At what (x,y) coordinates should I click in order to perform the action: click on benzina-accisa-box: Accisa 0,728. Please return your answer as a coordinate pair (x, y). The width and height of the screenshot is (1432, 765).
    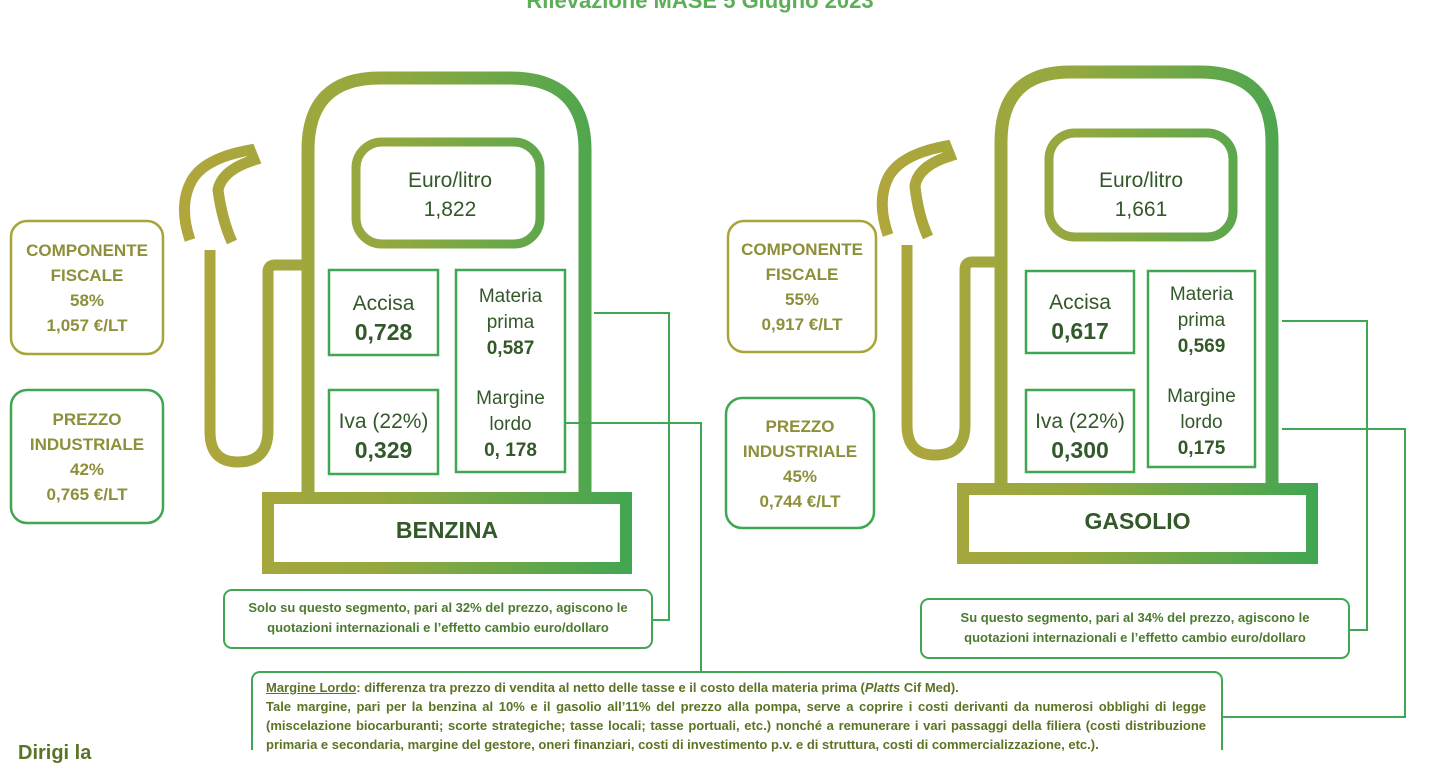
    Looking at the image, I should click on (383, 318).